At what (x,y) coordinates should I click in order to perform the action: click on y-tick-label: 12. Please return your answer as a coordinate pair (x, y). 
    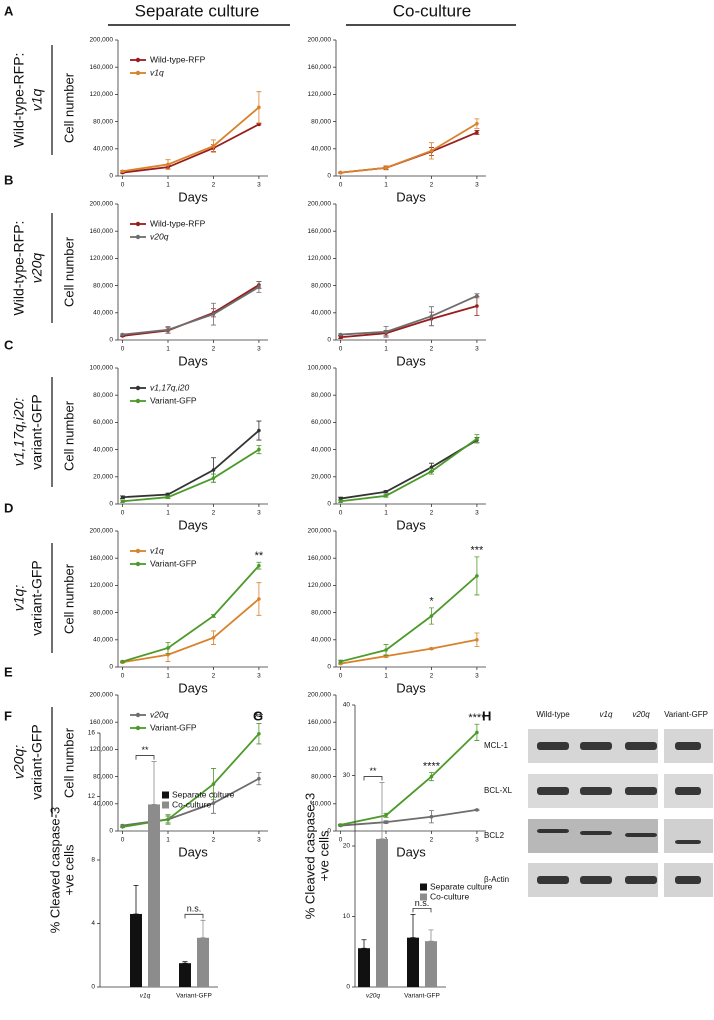
    Looking at the image, I should click on (92, 796).